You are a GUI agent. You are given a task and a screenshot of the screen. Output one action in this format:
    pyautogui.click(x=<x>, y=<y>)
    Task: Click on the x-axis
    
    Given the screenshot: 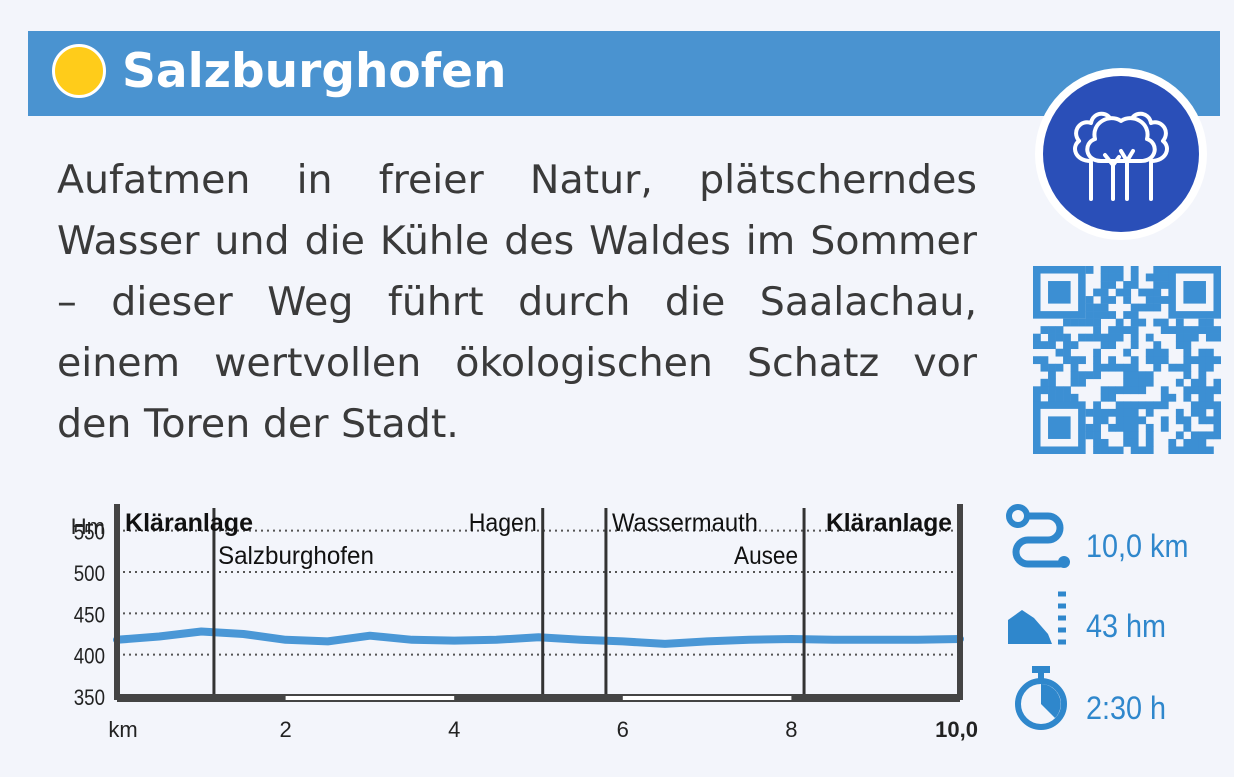 What is the action you would take?
    pyautogui.click(x=538, y=698)
    